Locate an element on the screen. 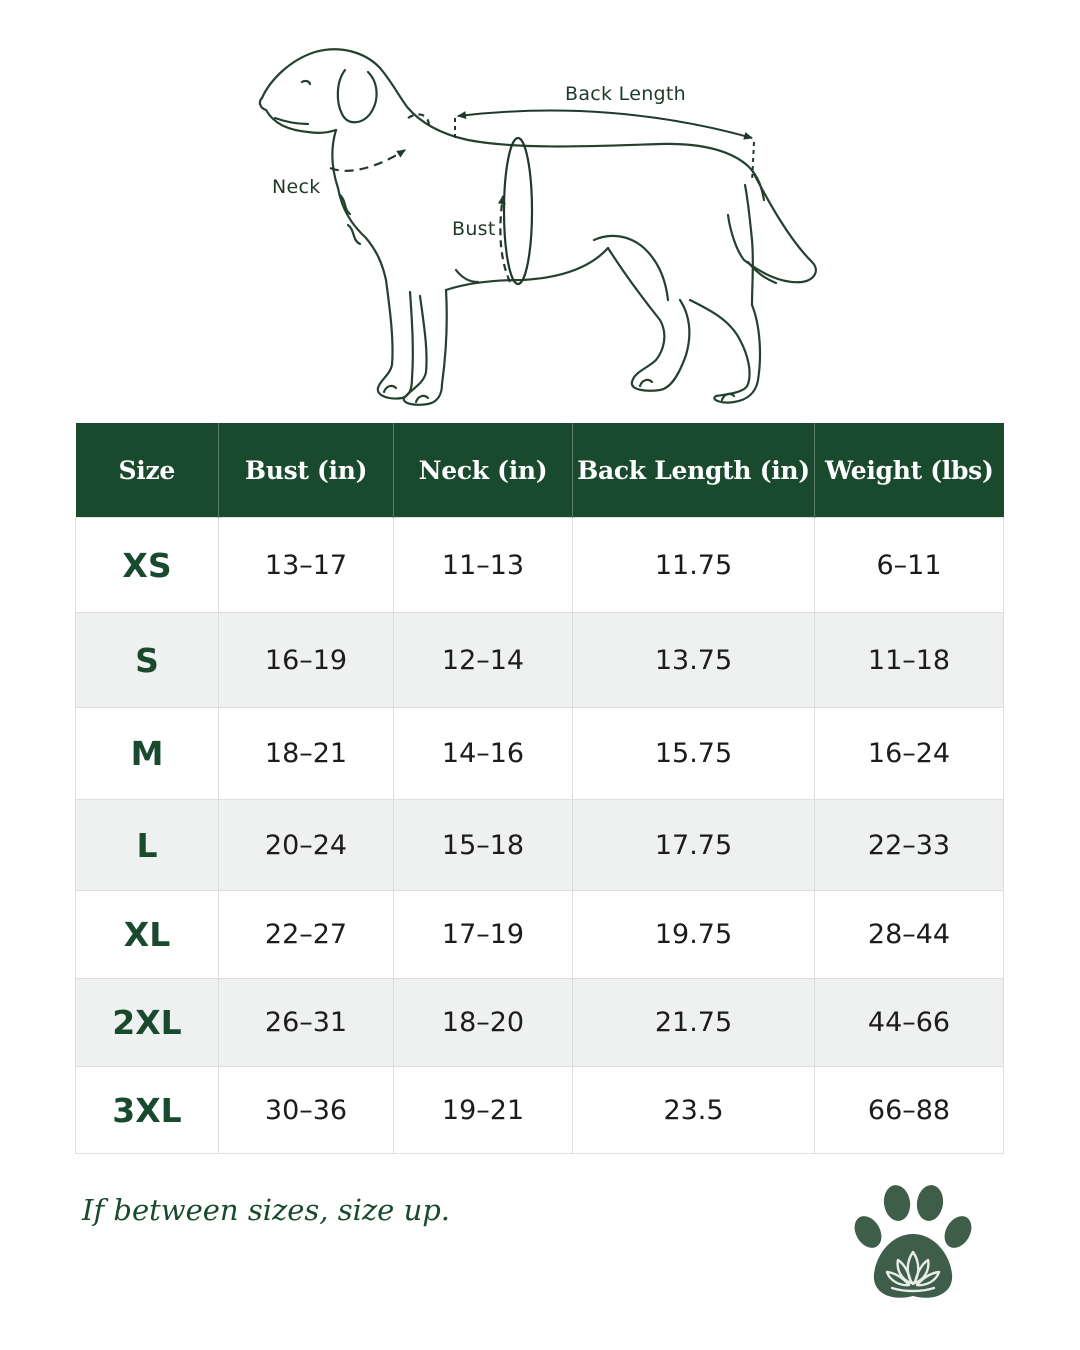  table-row: 2XL 26–31 18–20 21.75 44–66 is located at coordinates (539, 1022).